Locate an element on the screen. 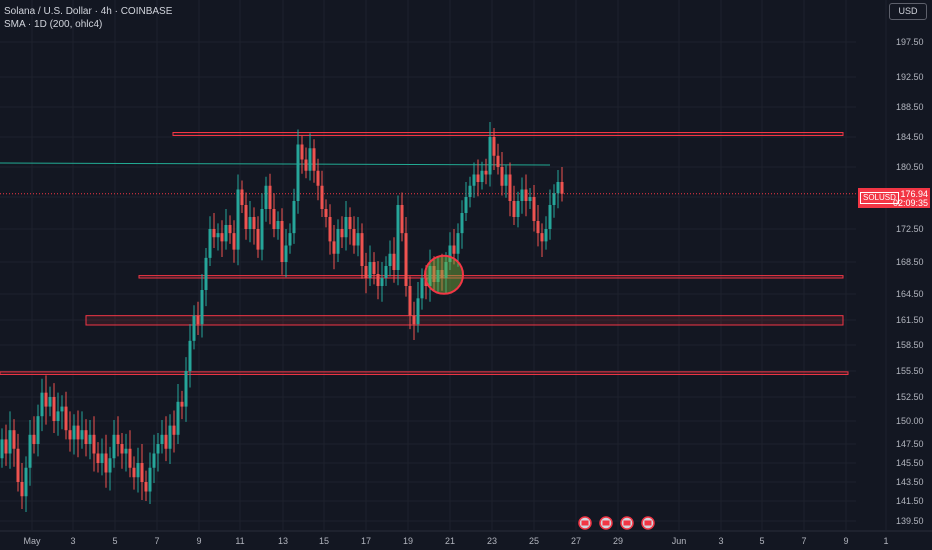 This screenshot has width=932, height=550. indicator-label: SMA · 1D (200, ohlc4) is located at coordinates (53, 24).